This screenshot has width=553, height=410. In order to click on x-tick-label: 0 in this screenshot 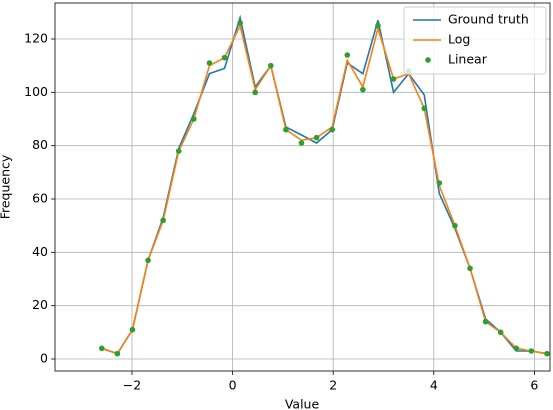, I will do `click(233, 385)`.